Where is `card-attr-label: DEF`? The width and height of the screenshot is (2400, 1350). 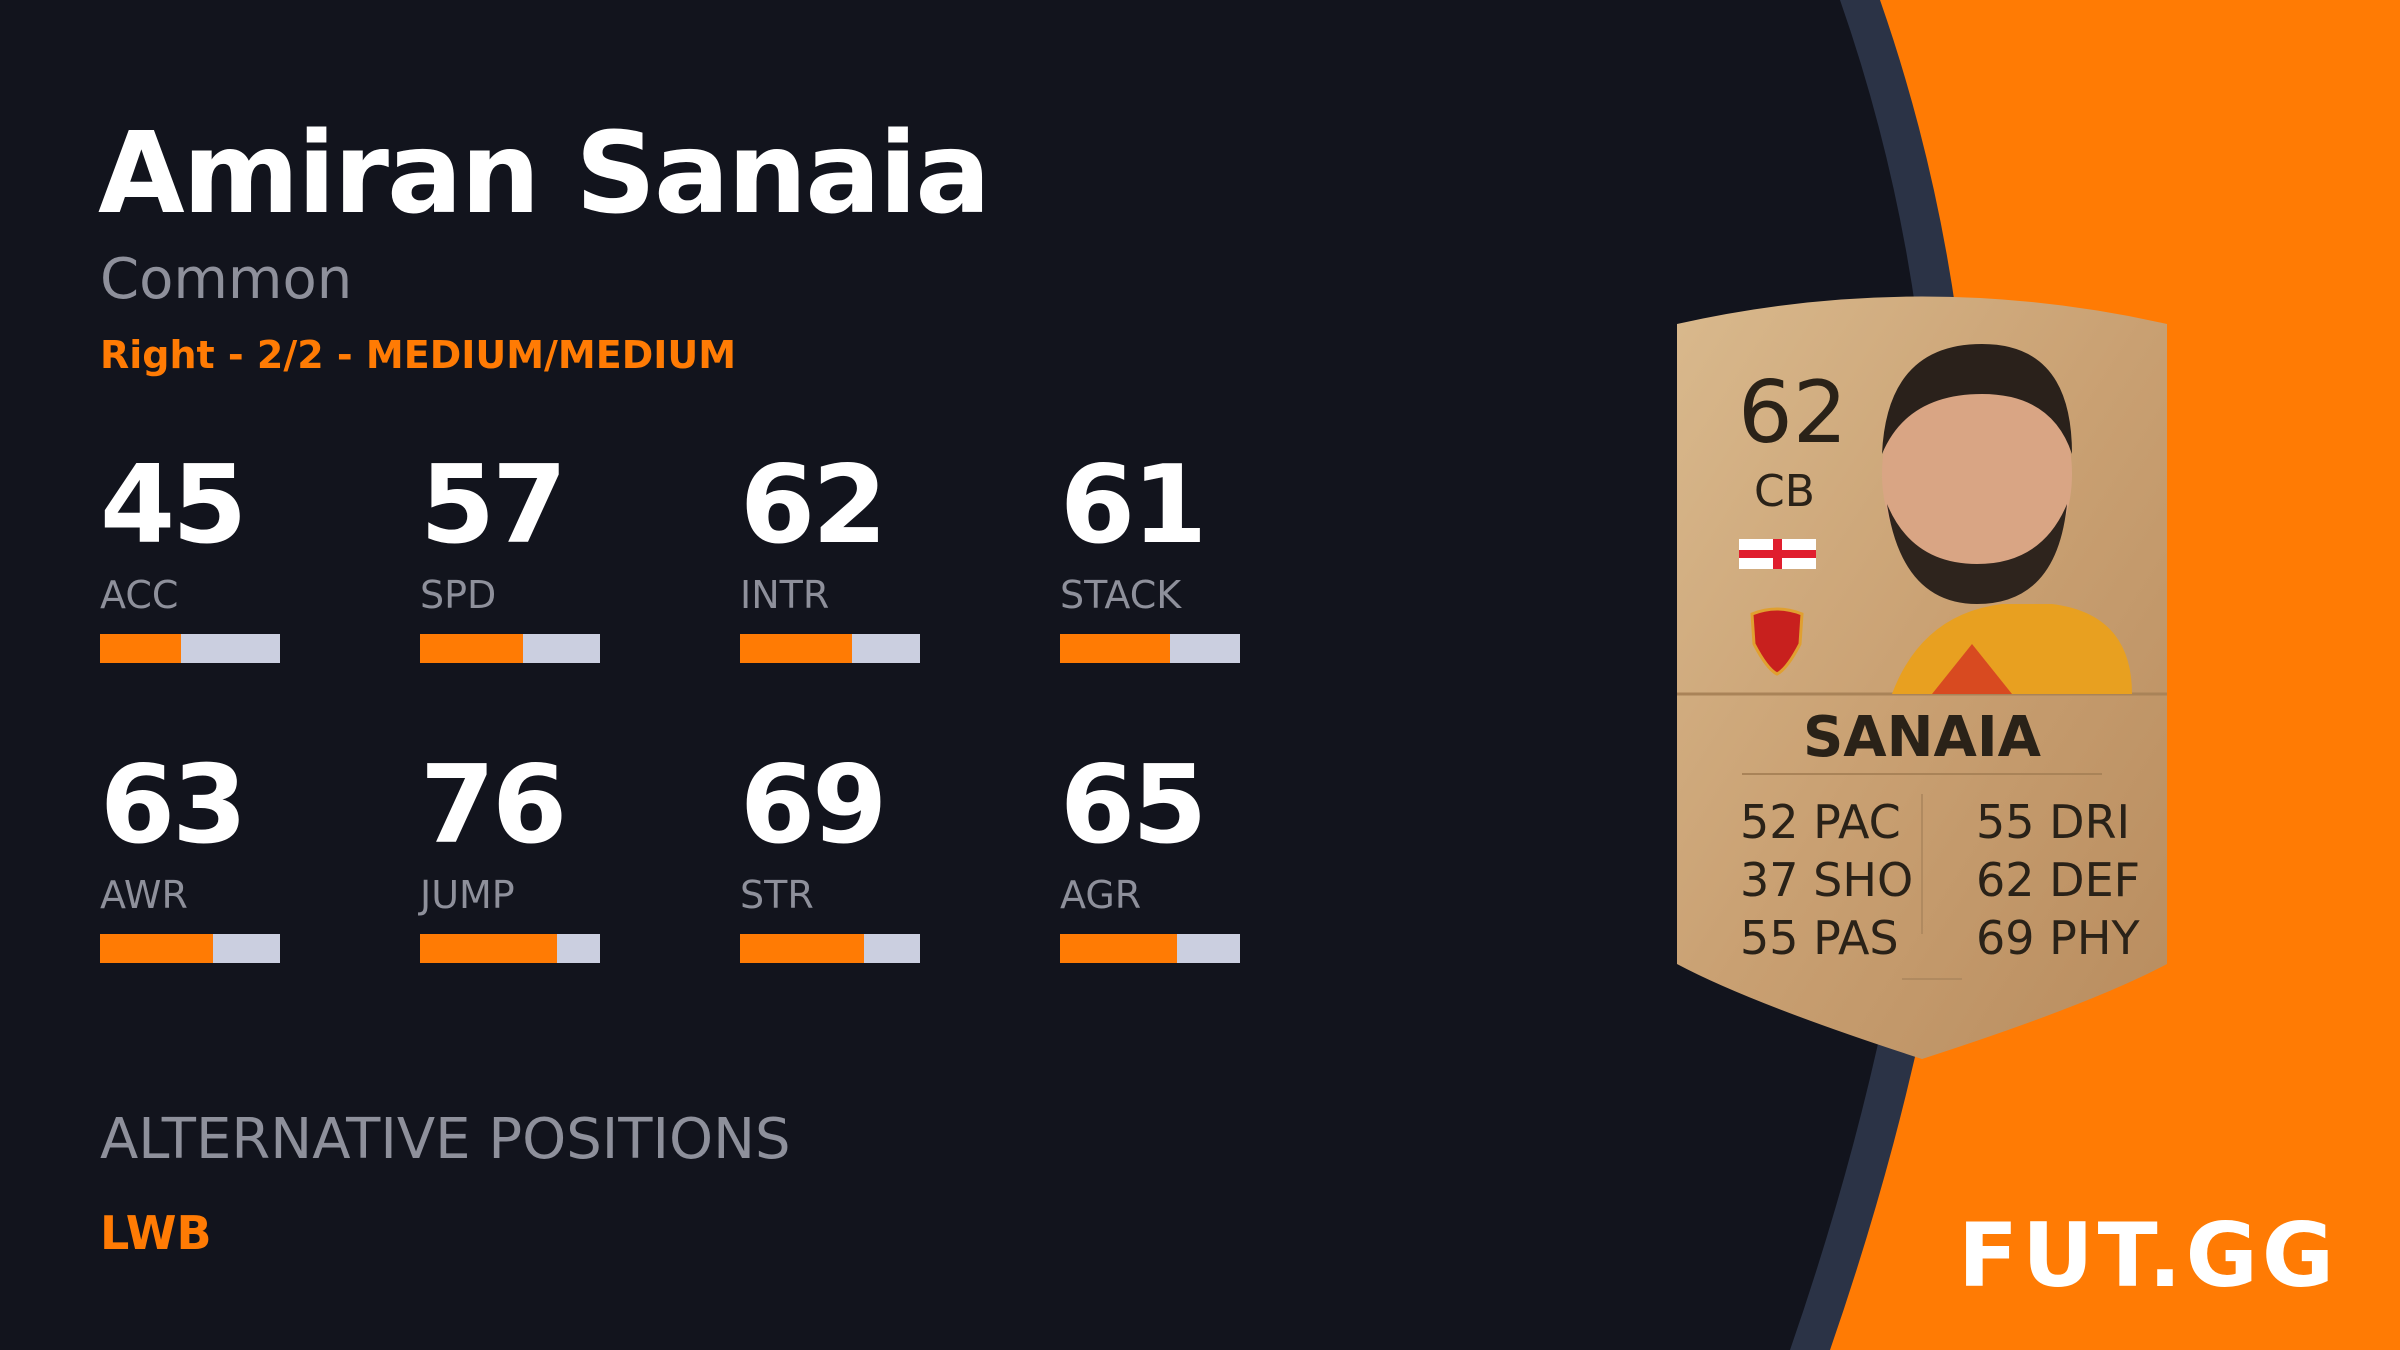
card-attr-label: DEF is located at coordinates (2095, 880).